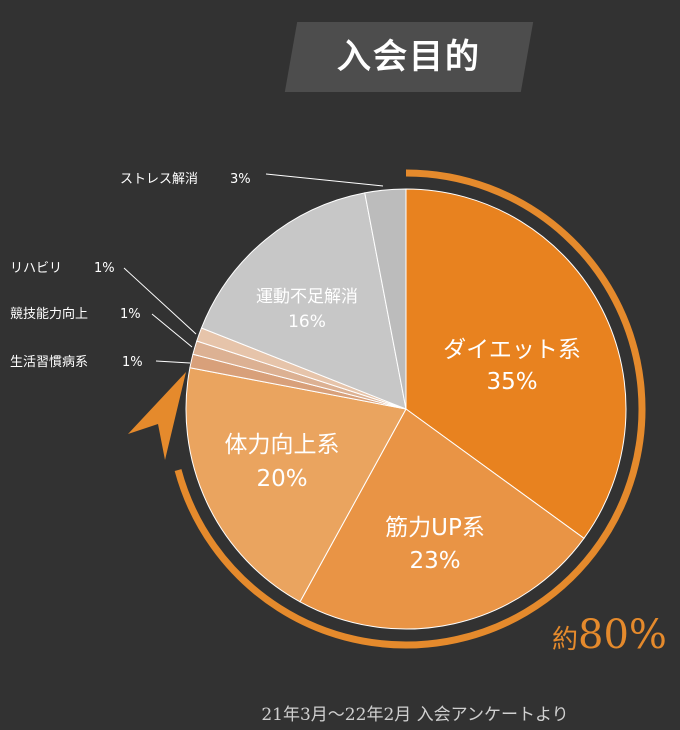  Describe the element at coordinates (36, 268) in the screenshot. I see `slice-label: リハビリ` at that location.